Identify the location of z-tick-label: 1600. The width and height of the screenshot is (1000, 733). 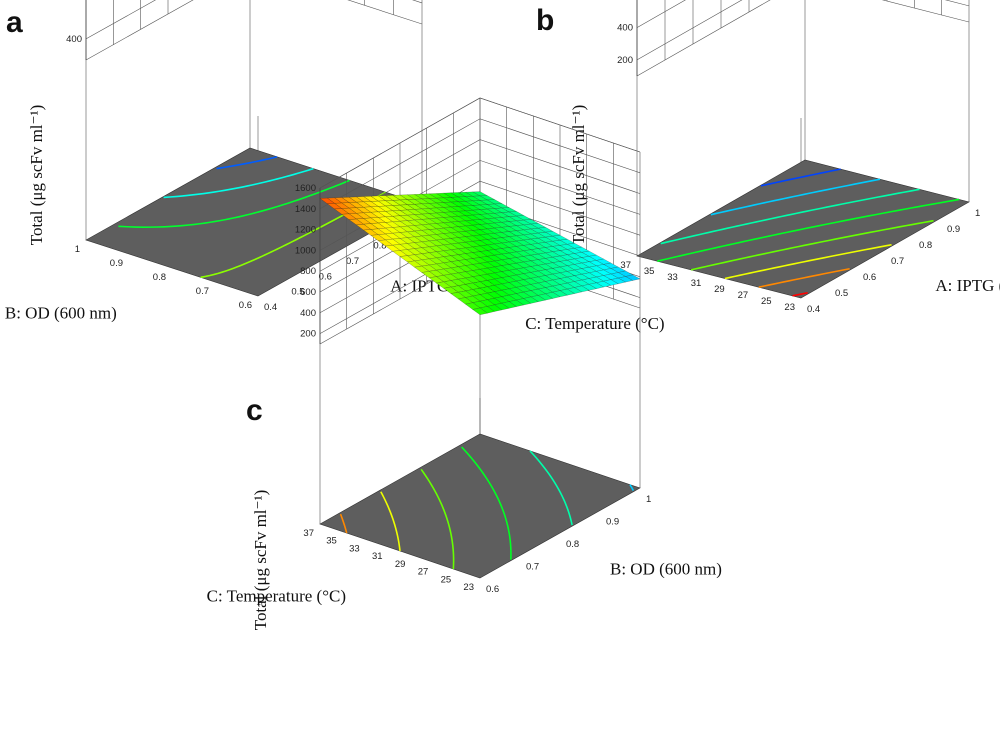
(305, 188).